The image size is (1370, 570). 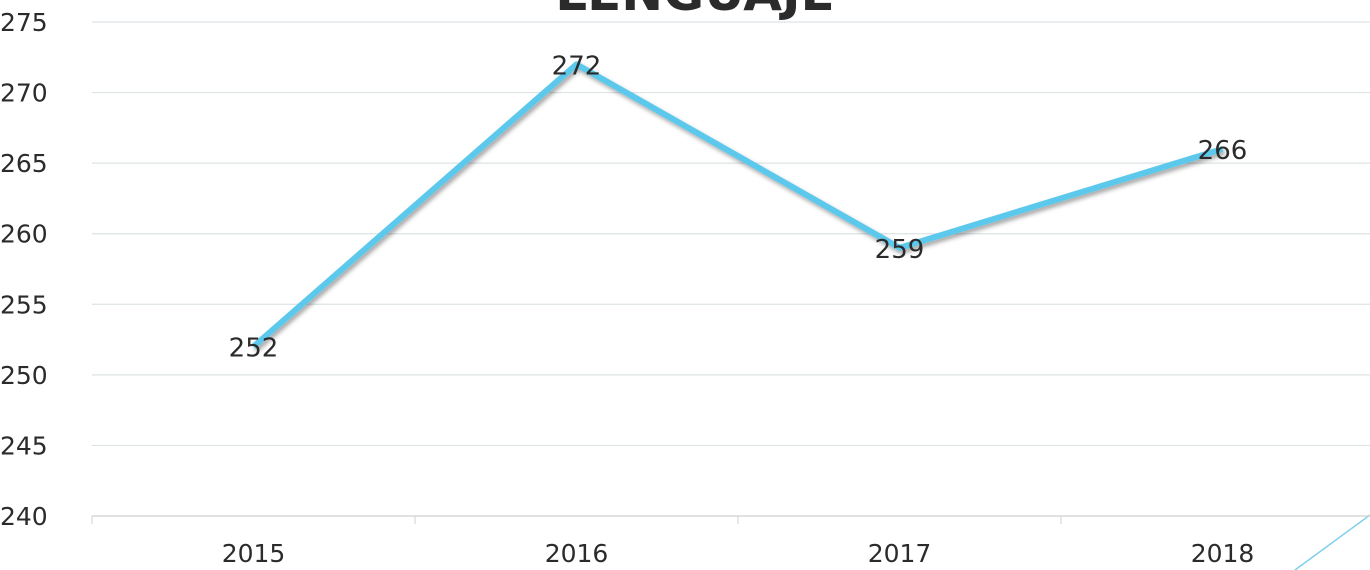 What do you see at coordinates (694, 11) in the screenshot?
I see `chart-title: LENGUAJE` at bounding box center [694, 11].